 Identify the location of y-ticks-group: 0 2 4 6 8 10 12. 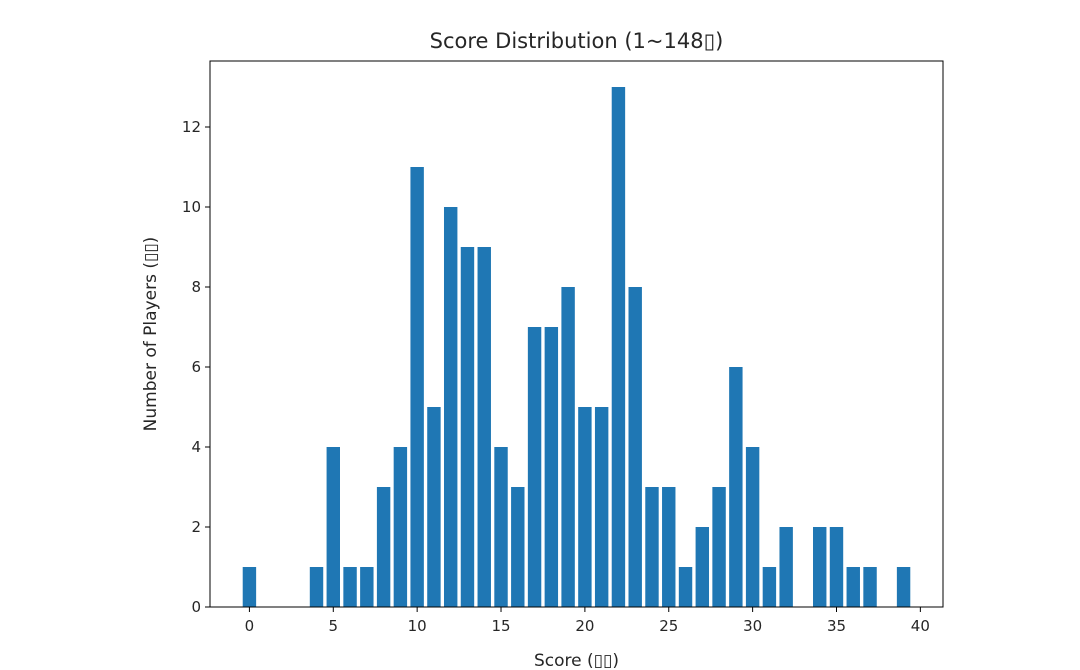
(196, 367).